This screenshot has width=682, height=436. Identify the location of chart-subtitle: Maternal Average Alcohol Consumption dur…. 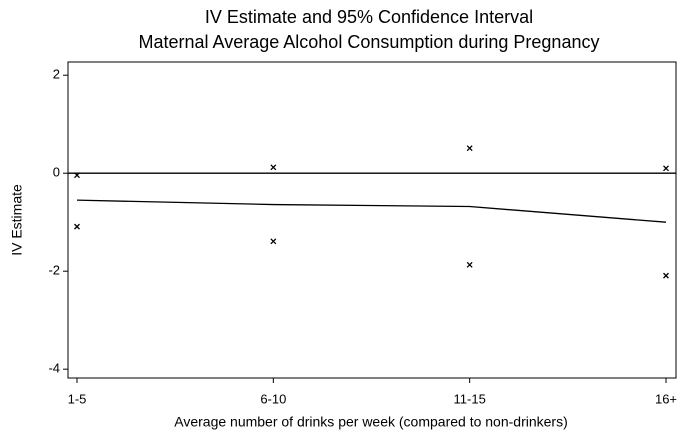
(369, 42).